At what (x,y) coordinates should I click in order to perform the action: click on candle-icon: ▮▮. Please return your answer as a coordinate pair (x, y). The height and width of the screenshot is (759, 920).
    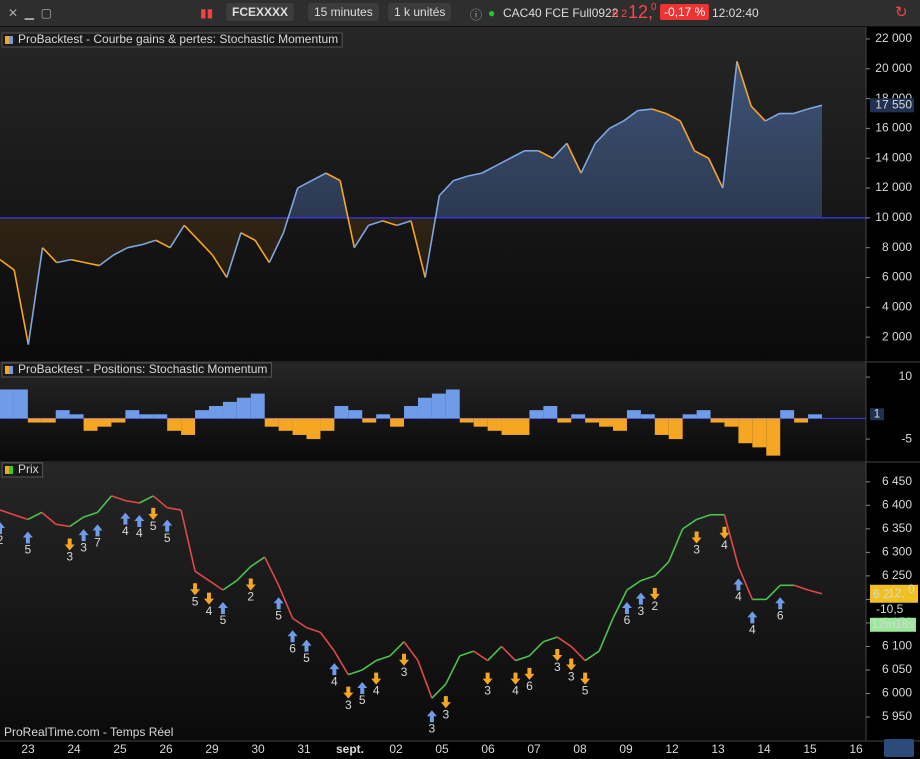
    Looking at the image, I should click on (207, 13).